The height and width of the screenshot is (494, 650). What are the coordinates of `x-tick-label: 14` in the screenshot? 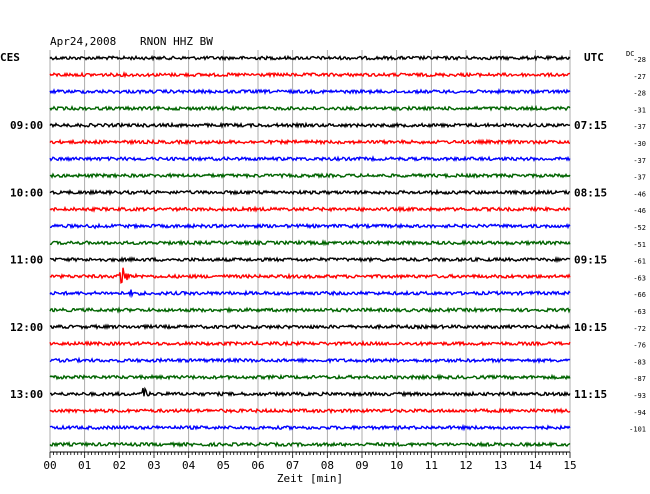 It's located at (536, 465).